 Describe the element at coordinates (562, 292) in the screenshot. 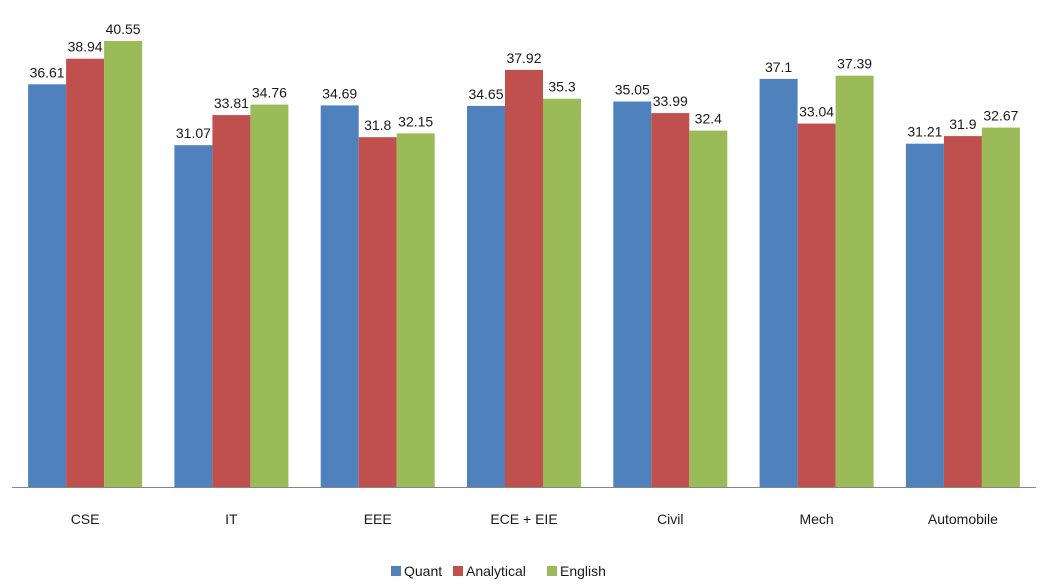

I see `bar-english-ece-eie` at that location.